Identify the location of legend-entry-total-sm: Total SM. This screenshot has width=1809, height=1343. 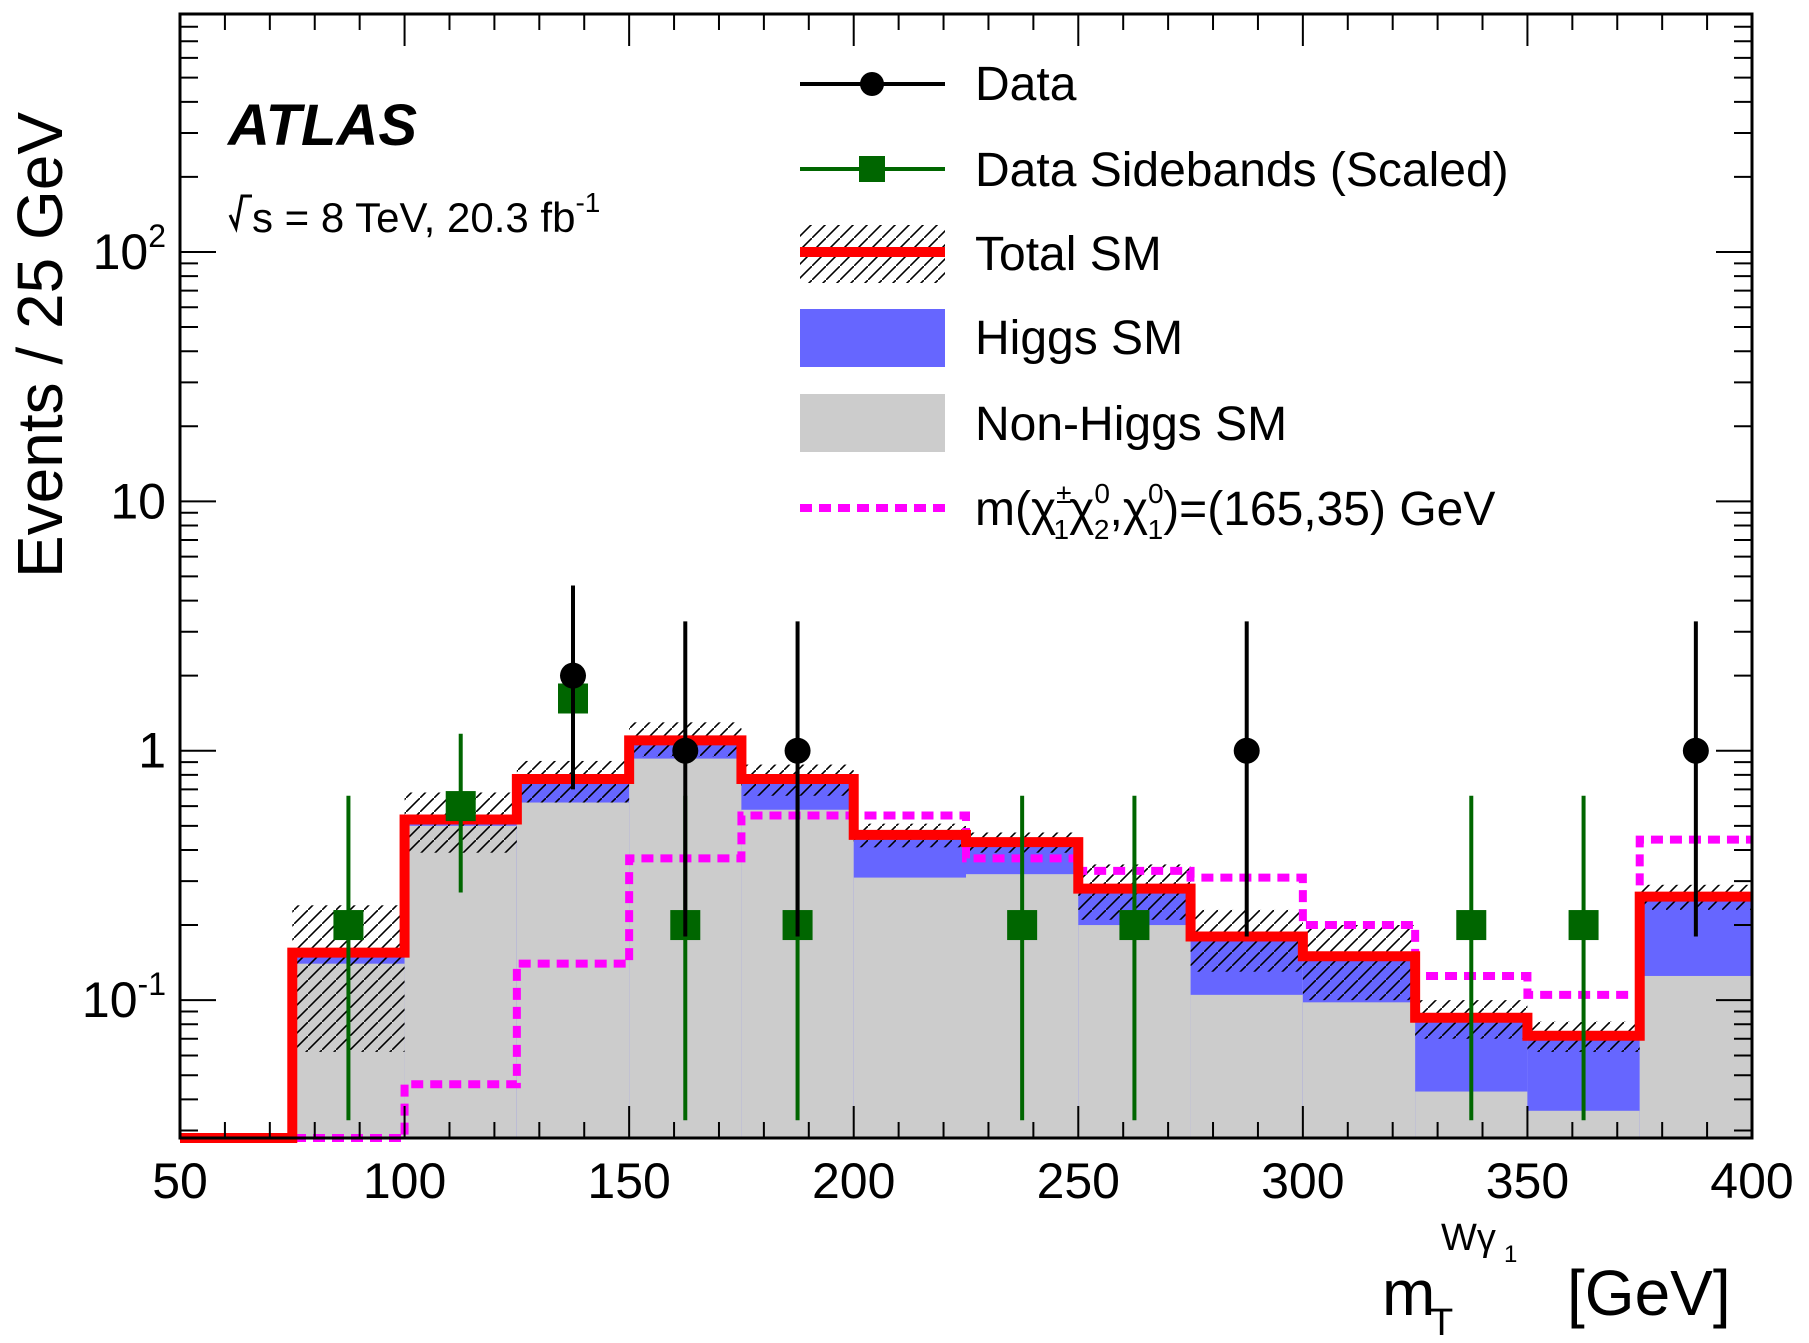
(981, 254).